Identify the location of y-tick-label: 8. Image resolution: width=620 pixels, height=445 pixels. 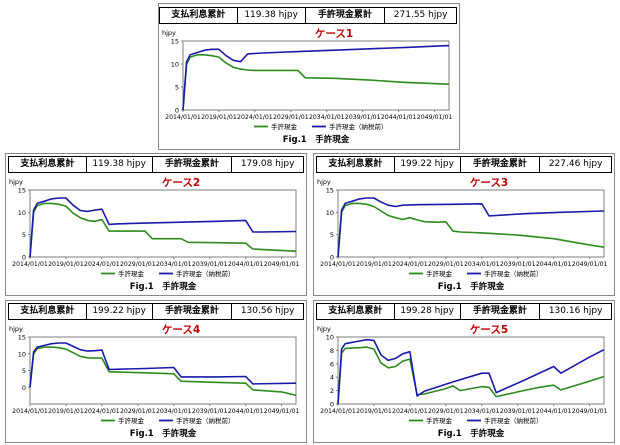
(332, 351).